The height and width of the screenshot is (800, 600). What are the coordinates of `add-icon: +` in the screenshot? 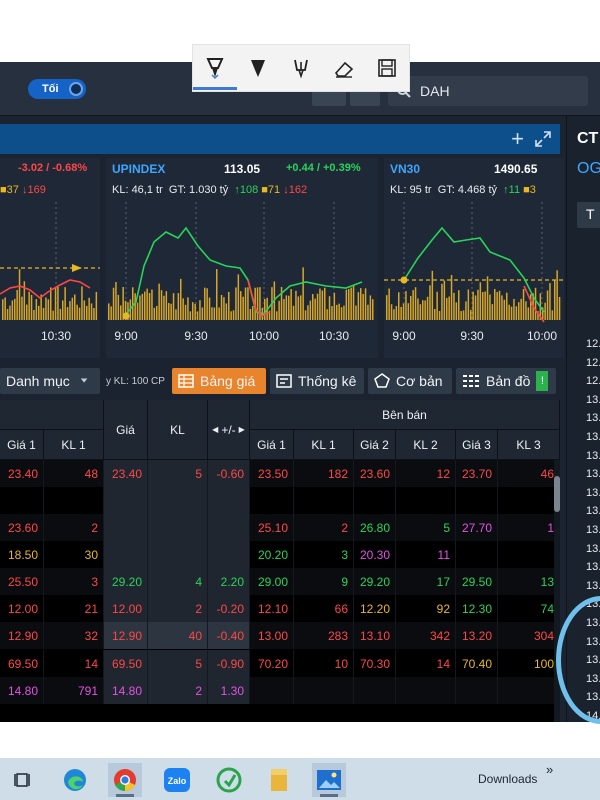 It's located at (517, 138).